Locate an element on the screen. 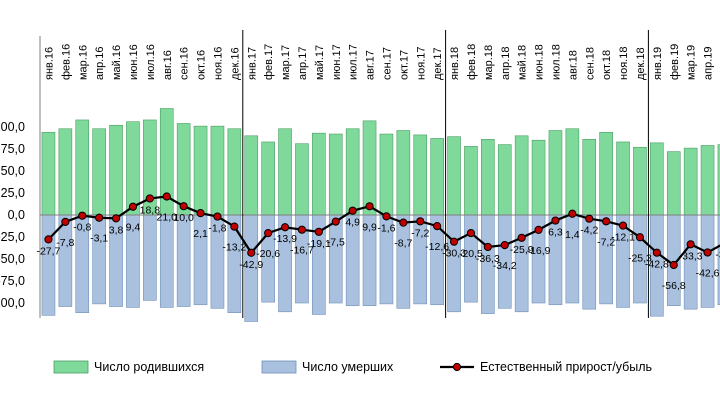 The width and height of the screenshot is (720, 409). natural-growth-data-label: 21,0 is located at coordinates (167, 218).